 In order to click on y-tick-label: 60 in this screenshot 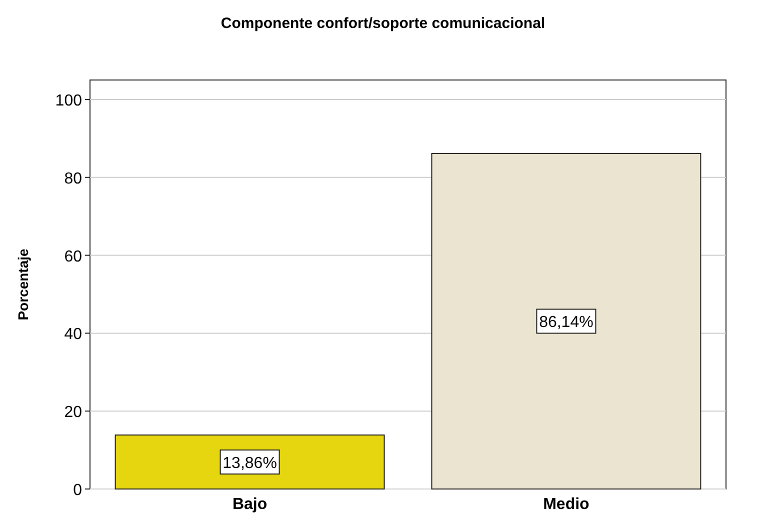, I will do `click(73, 257)`.